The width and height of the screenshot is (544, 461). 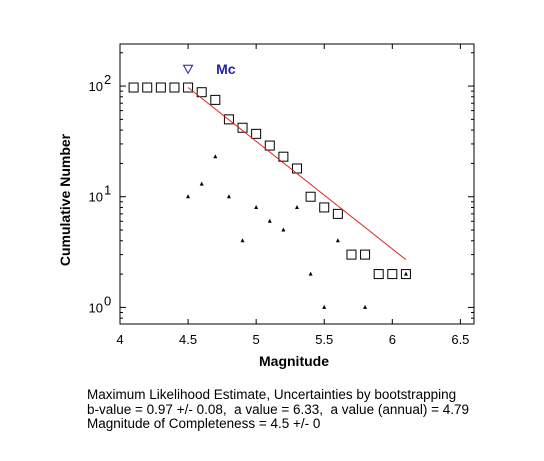 What do you see at coordinates (107, 300) in the screenshot?
I see `y-tick-exponent: 0` at bounding box center [107, 300].